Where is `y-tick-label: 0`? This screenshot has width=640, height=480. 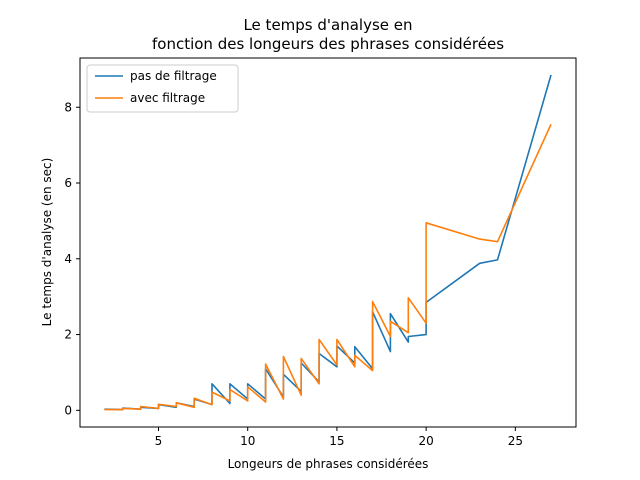 y-tick-label: 0 is located at coordinates (68, 410).